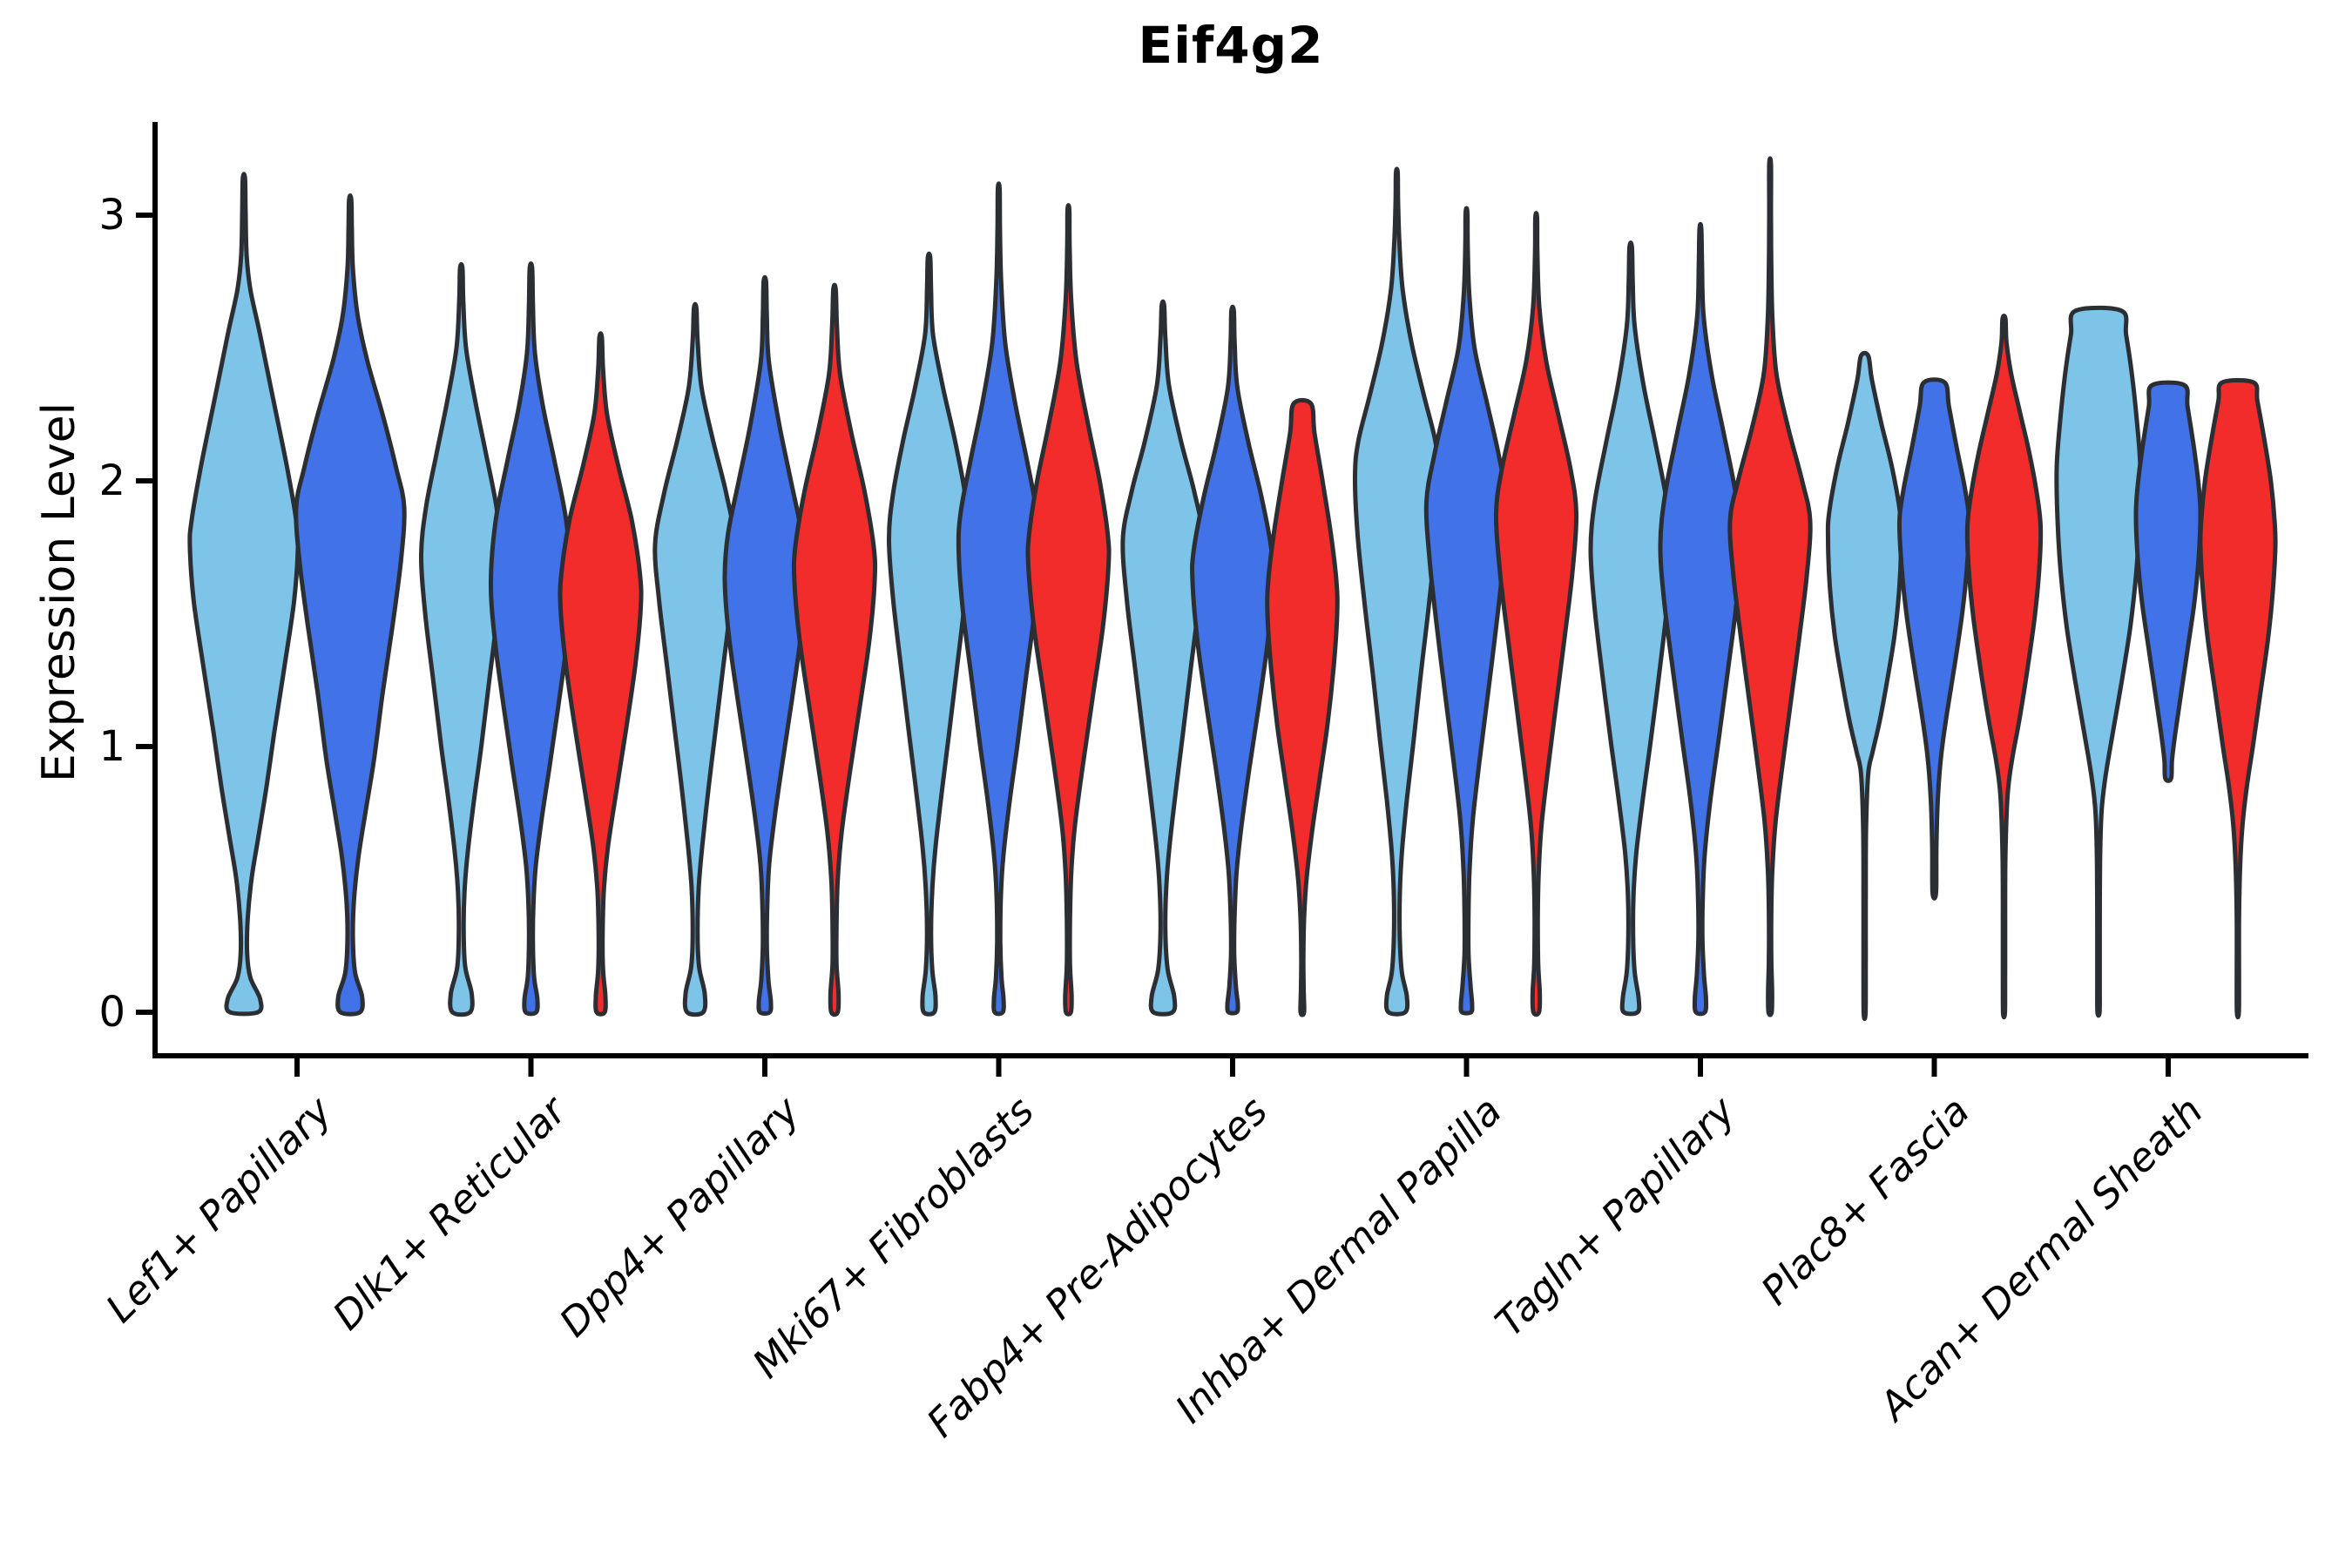 This screenshot has height=1568, width=2352. I want to click on violin-fabp4-pre-adipocytes-red, so click(1302, 707).